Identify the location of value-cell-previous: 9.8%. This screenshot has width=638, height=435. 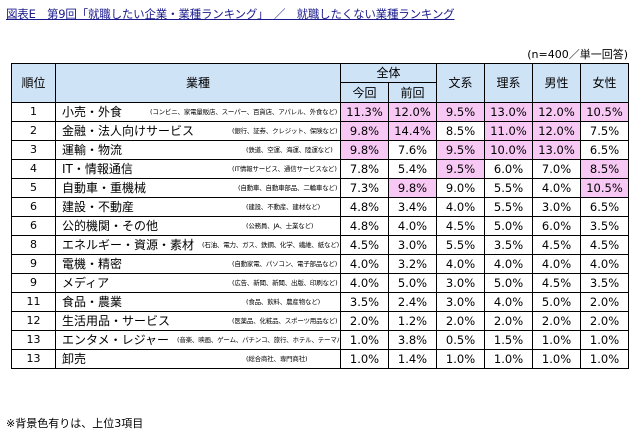
(412, 188).